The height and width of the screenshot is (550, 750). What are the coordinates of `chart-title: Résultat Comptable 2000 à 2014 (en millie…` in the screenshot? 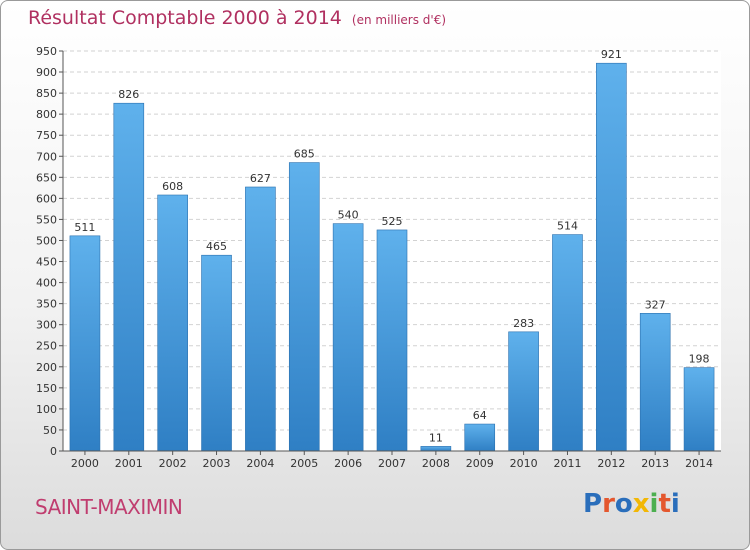 It's located at (237, 18).